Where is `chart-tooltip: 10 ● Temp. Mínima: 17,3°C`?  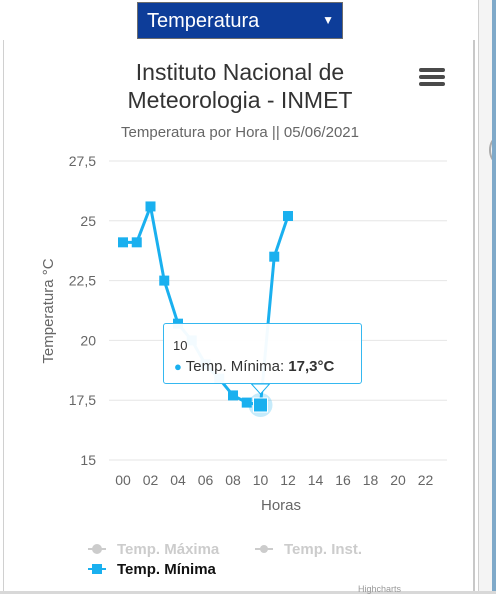 chart-tooltip: 10 ● Temp. Mínima: 17,3°C is located at coordinates (262, 353).